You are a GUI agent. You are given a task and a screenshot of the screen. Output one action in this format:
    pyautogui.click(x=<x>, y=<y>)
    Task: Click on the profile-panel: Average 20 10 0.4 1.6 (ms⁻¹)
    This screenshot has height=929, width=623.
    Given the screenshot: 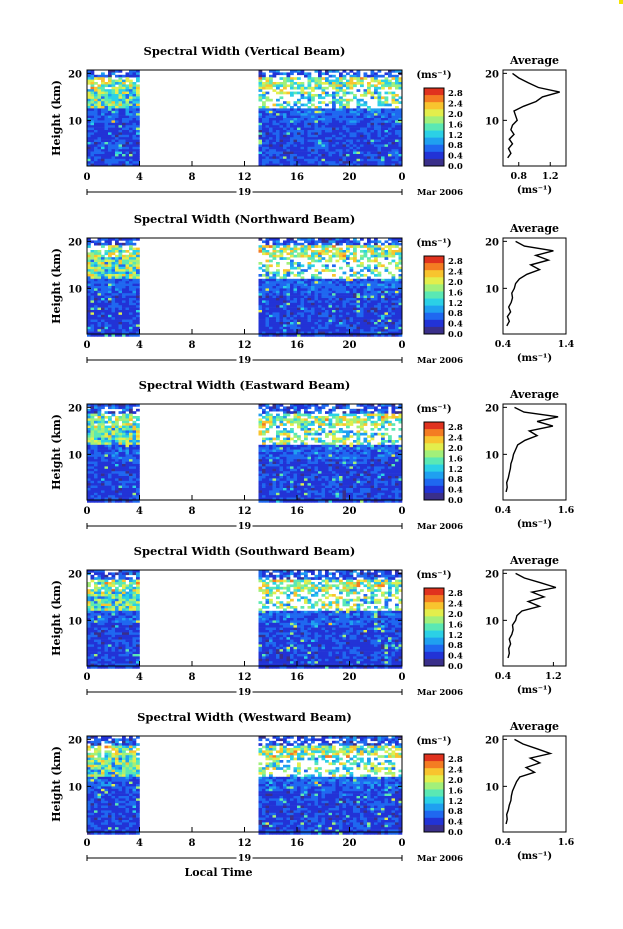 What is the action you would take?
    pyautogui.click(x=530, y=791)
    